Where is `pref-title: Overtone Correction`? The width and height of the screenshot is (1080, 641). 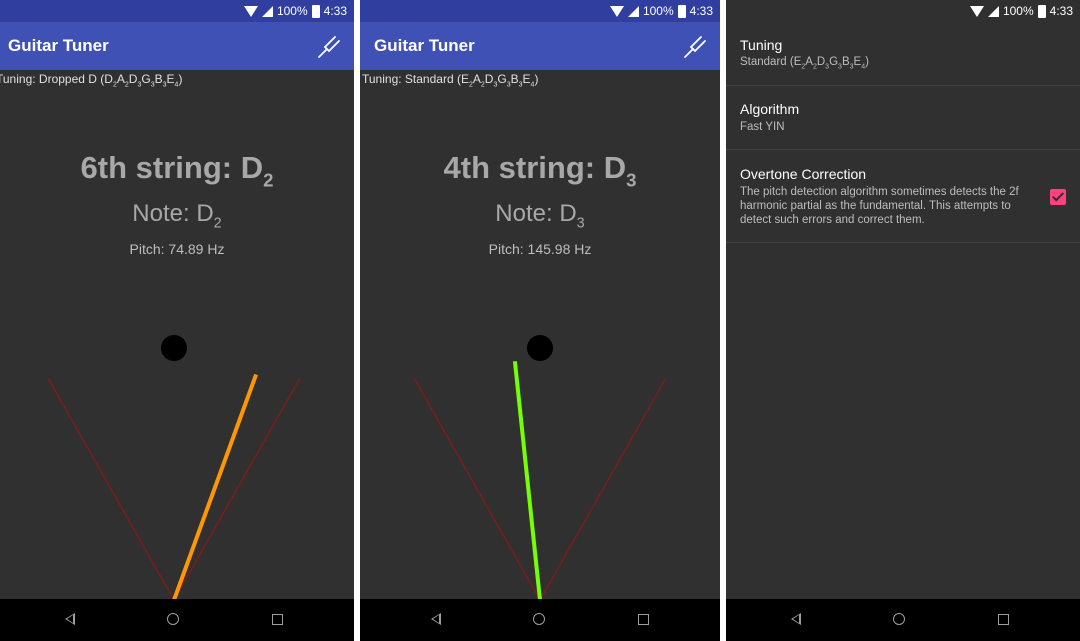 pref-title: Overtone Correction is located at coordinates (803, 174).